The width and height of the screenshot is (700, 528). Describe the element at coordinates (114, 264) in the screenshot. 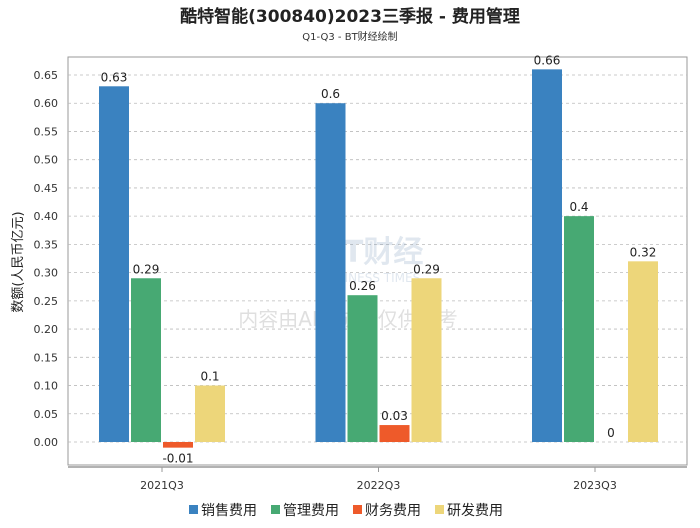

I see `bar-2021Q3-销售费用` at that location.